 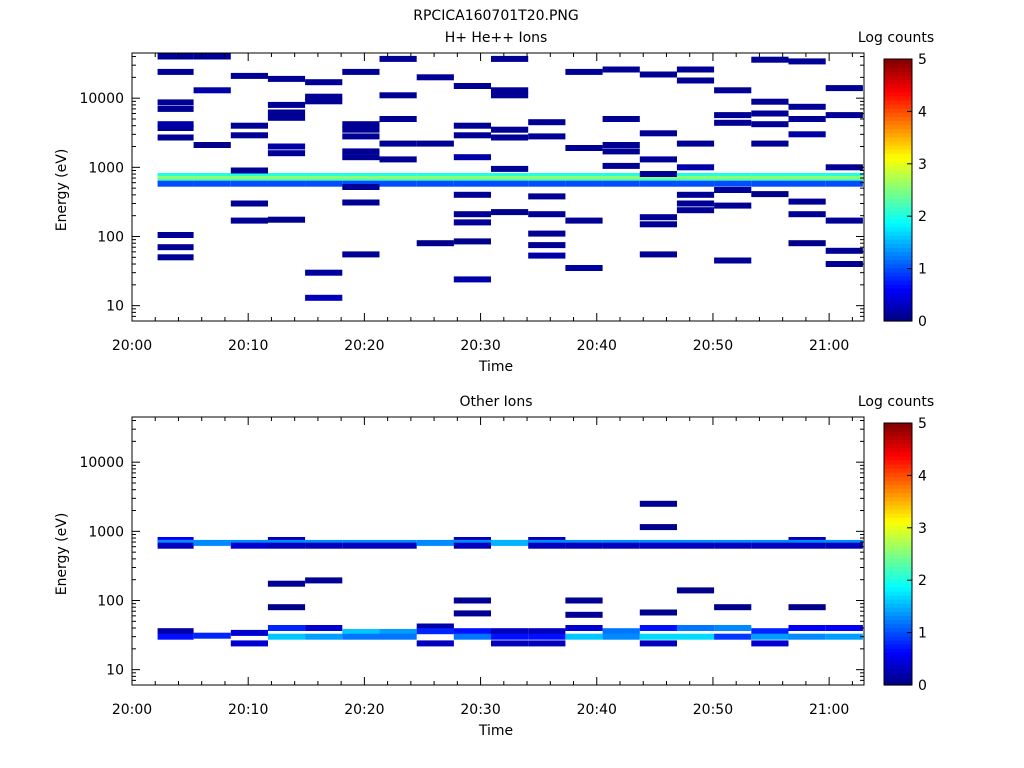 What do you see at coordinates (495, 16) in the screenshot?
I see `figure-title: RPCICA160701T20.PNG` at bounding box center [495, 16].